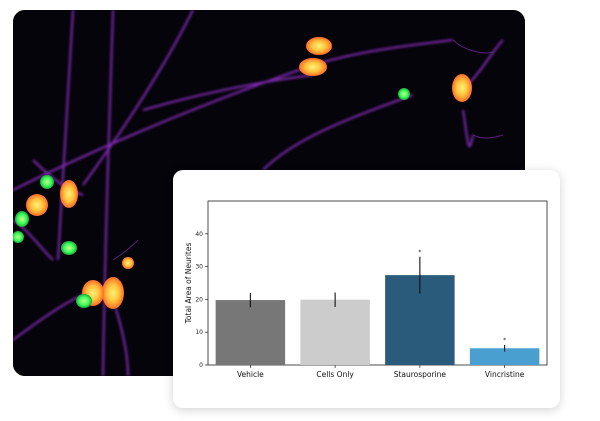 The image size is (600, 421). I want to click on bar-cells-only, so click(335, 332).